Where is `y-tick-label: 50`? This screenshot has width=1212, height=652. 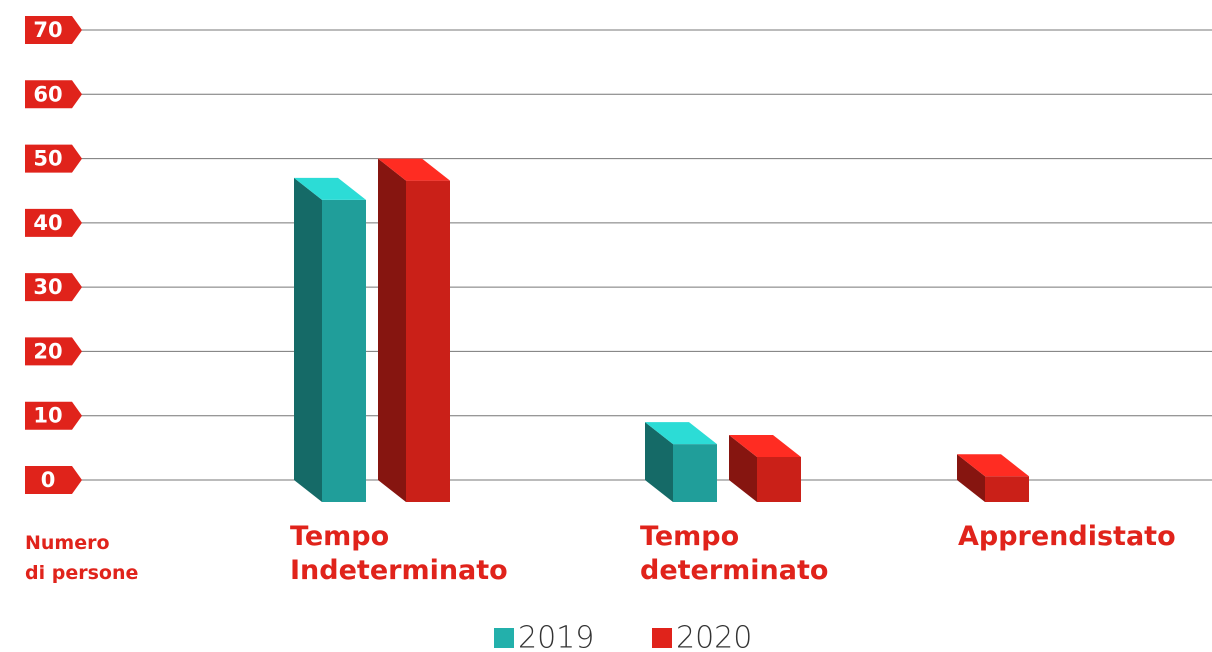
y-tick-label: 50 is located at coordinates (47, 159).